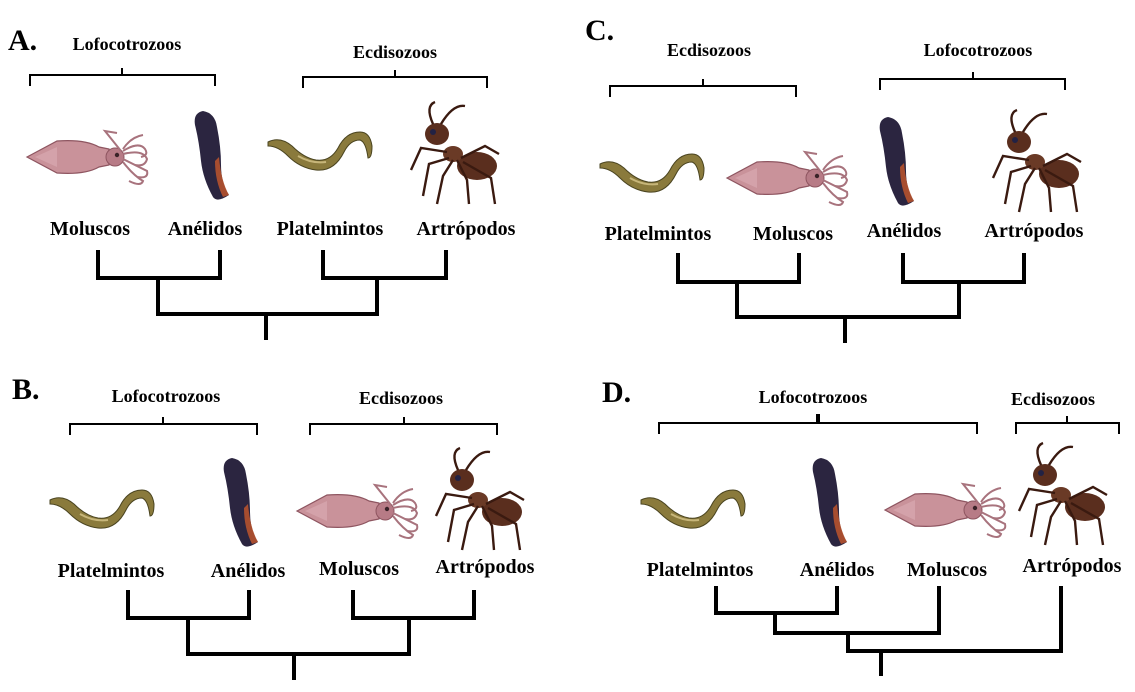  What do you see at coordinates (26, 389) in the screenshot?
I see `panel-label: B.` at bounding box center [26, 389].